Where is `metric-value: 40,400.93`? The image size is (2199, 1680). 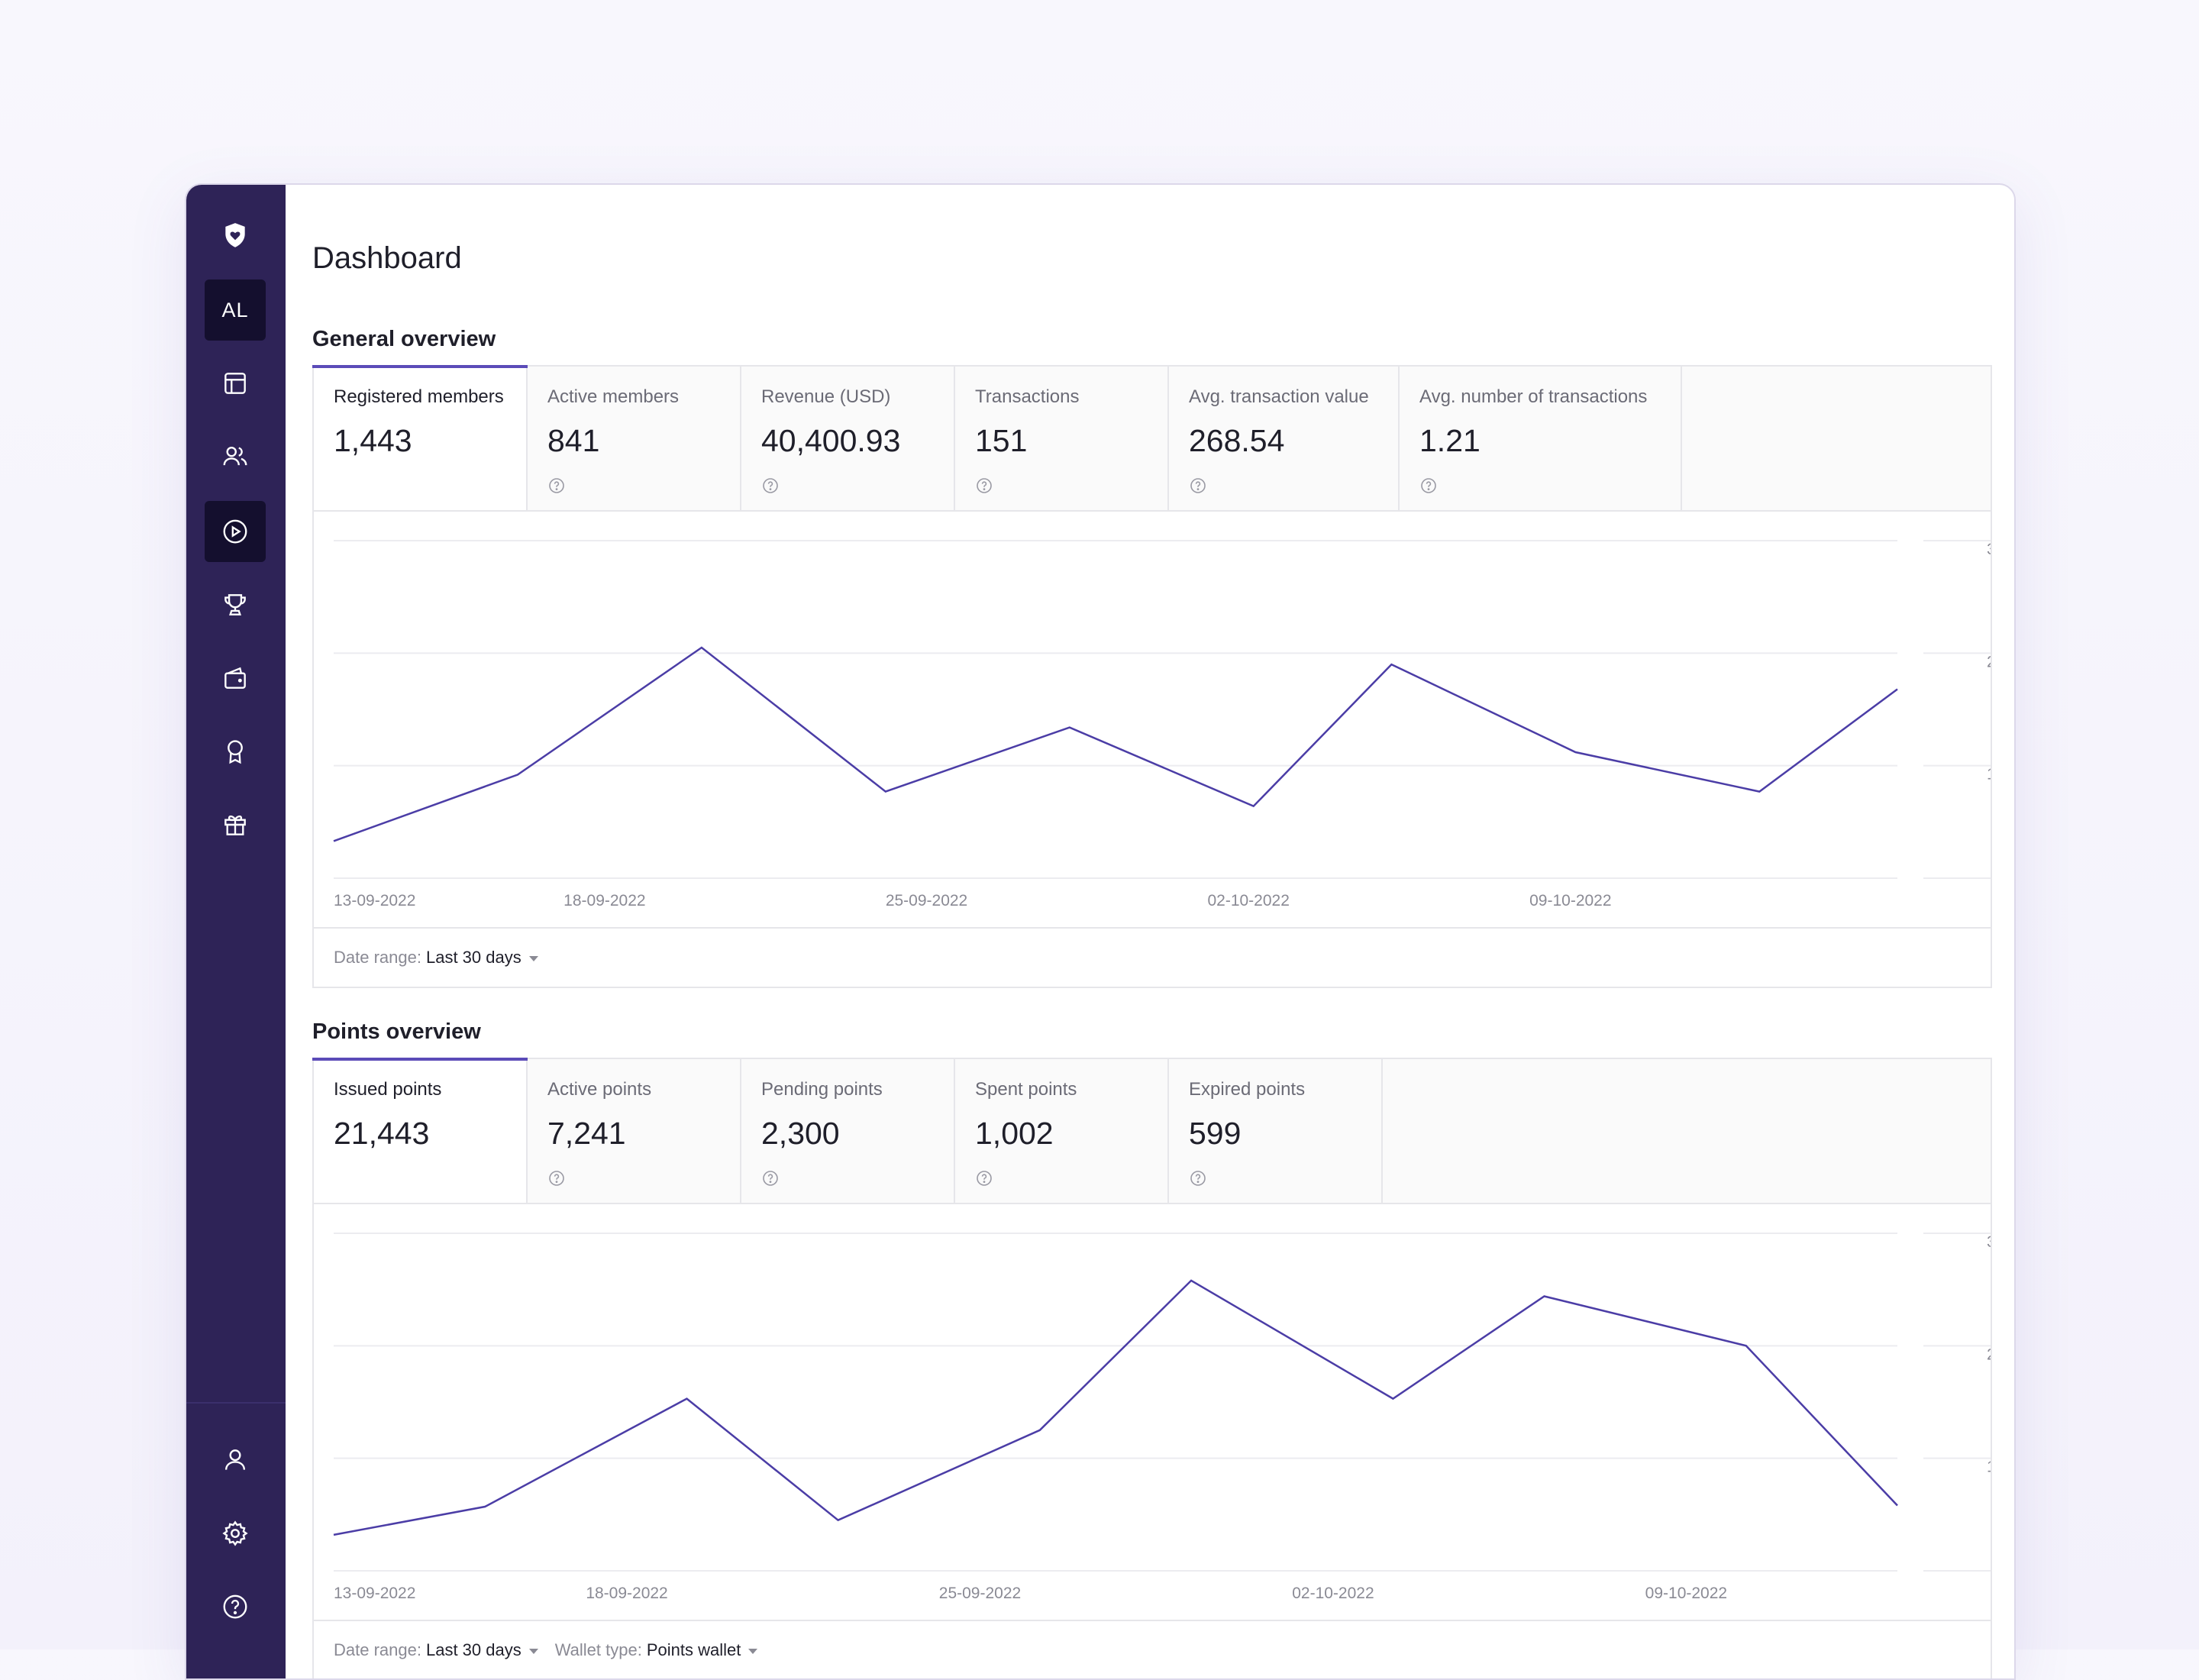
metric-value: 40,400.93 is located at coordinates (848, 441).